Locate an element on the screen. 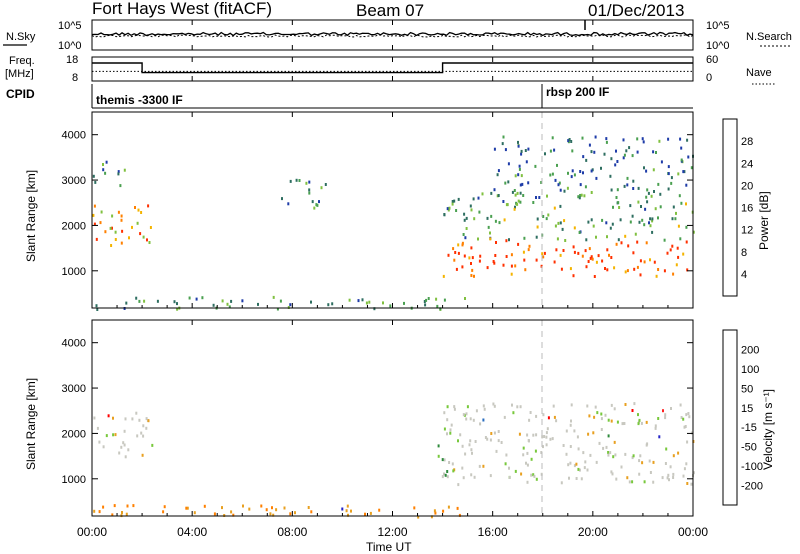 This screenshot has height=554, width=800. velocity-ytick-label: 2000 is located at coordinates (74, 434).